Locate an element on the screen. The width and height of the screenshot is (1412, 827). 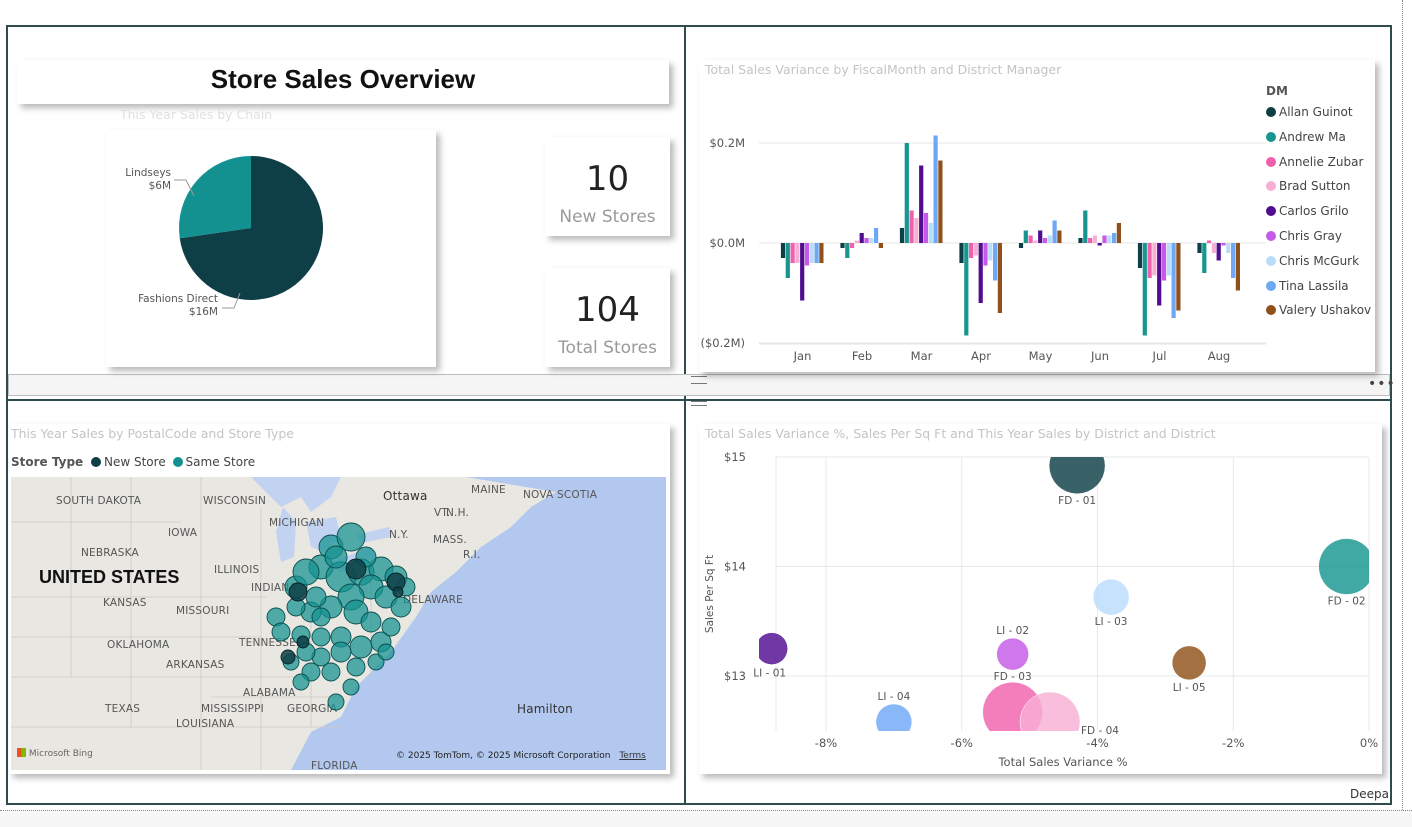
bar-aug-annelie-zubar is located at coordinates (1209, 242).